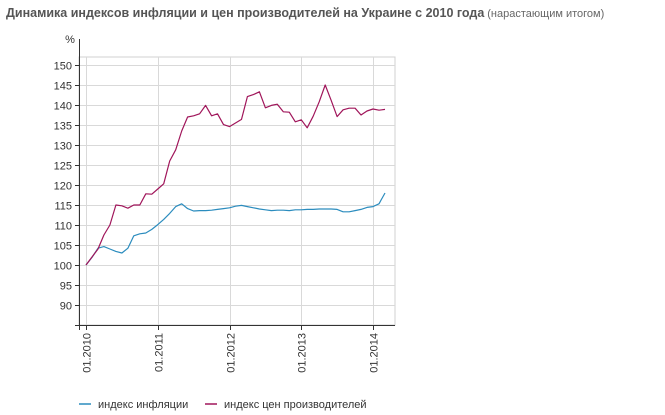 The height and width of the screenshot is (415, 665). I want to click on y-tick-label: 135, so click(63, 127).